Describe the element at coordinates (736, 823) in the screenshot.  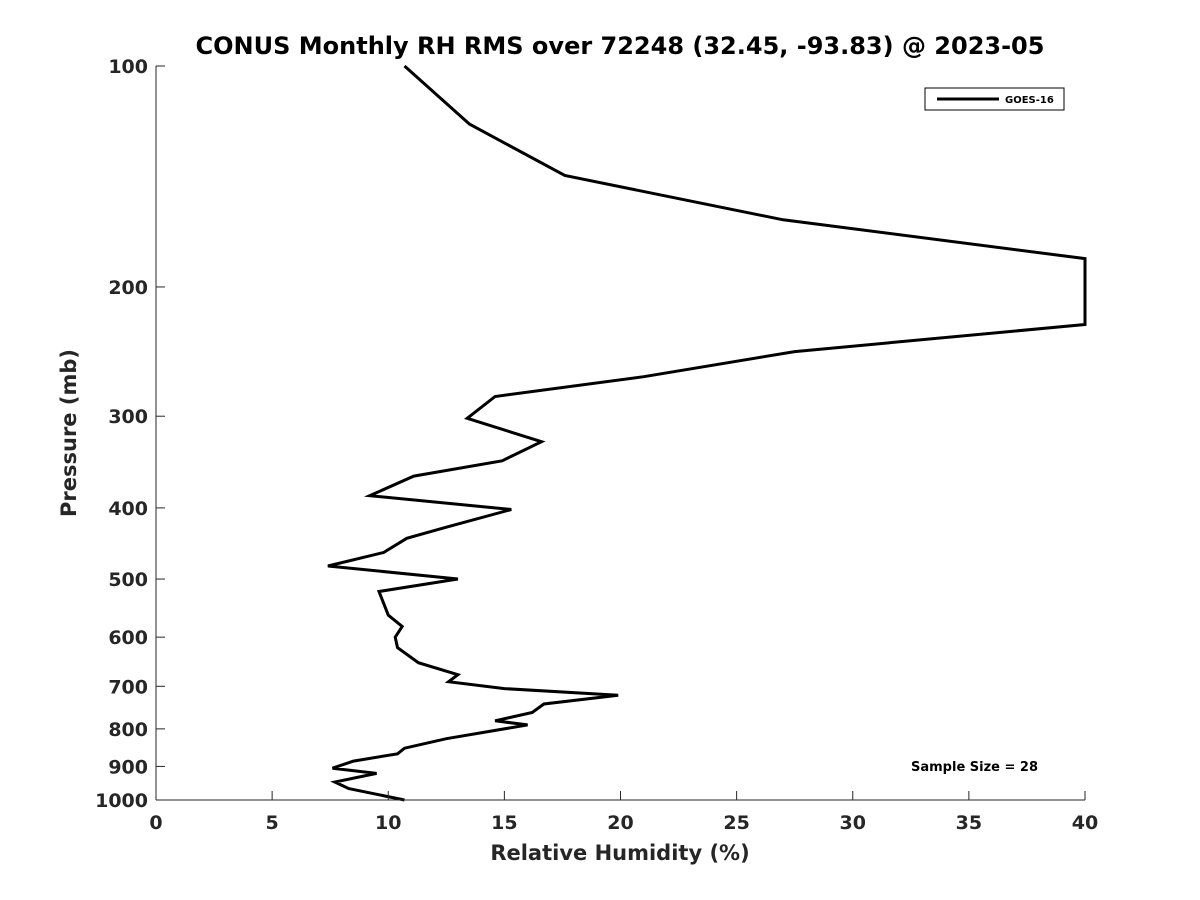
I see `x-tick-label: 25` at that location.